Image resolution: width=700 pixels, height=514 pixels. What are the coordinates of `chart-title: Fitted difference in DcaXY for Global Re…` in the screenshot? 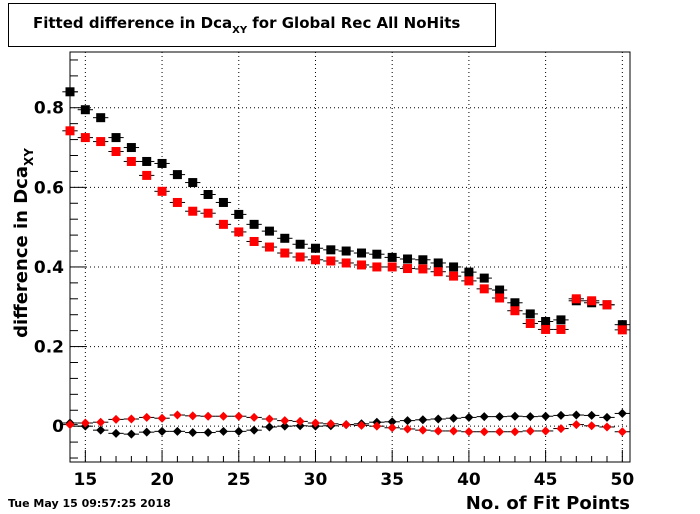 It's located at (246, 25).